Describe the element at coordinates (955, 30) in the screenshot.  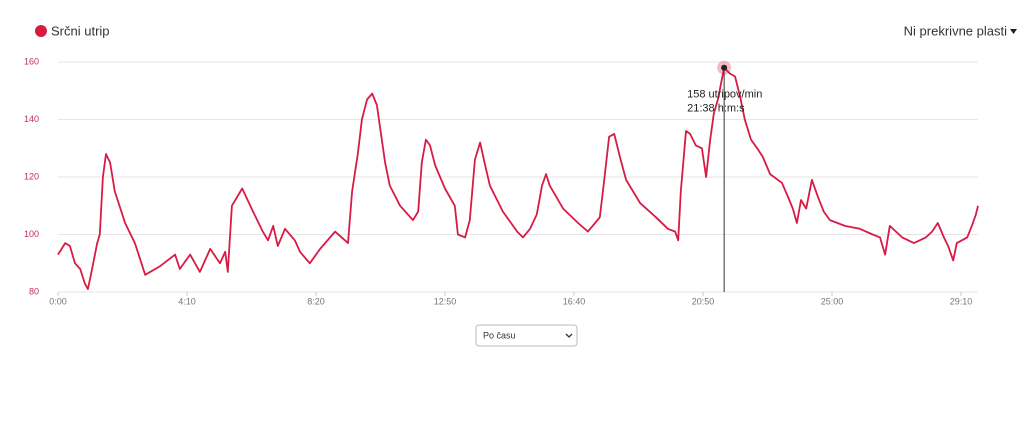
I see `overlay-dropdown: Ni prekrivne plasti` at that location.